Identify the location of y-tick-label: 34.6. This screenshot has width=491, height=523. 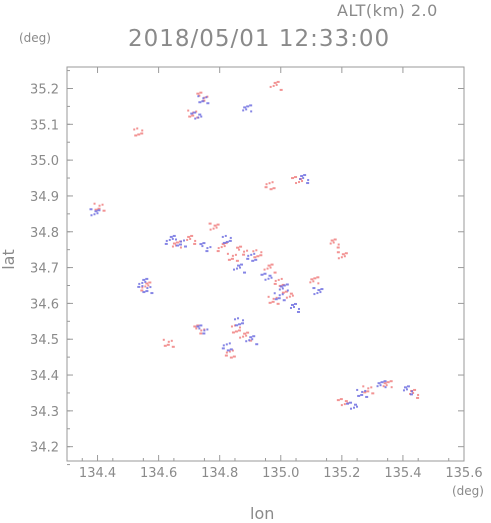
(44, 304).